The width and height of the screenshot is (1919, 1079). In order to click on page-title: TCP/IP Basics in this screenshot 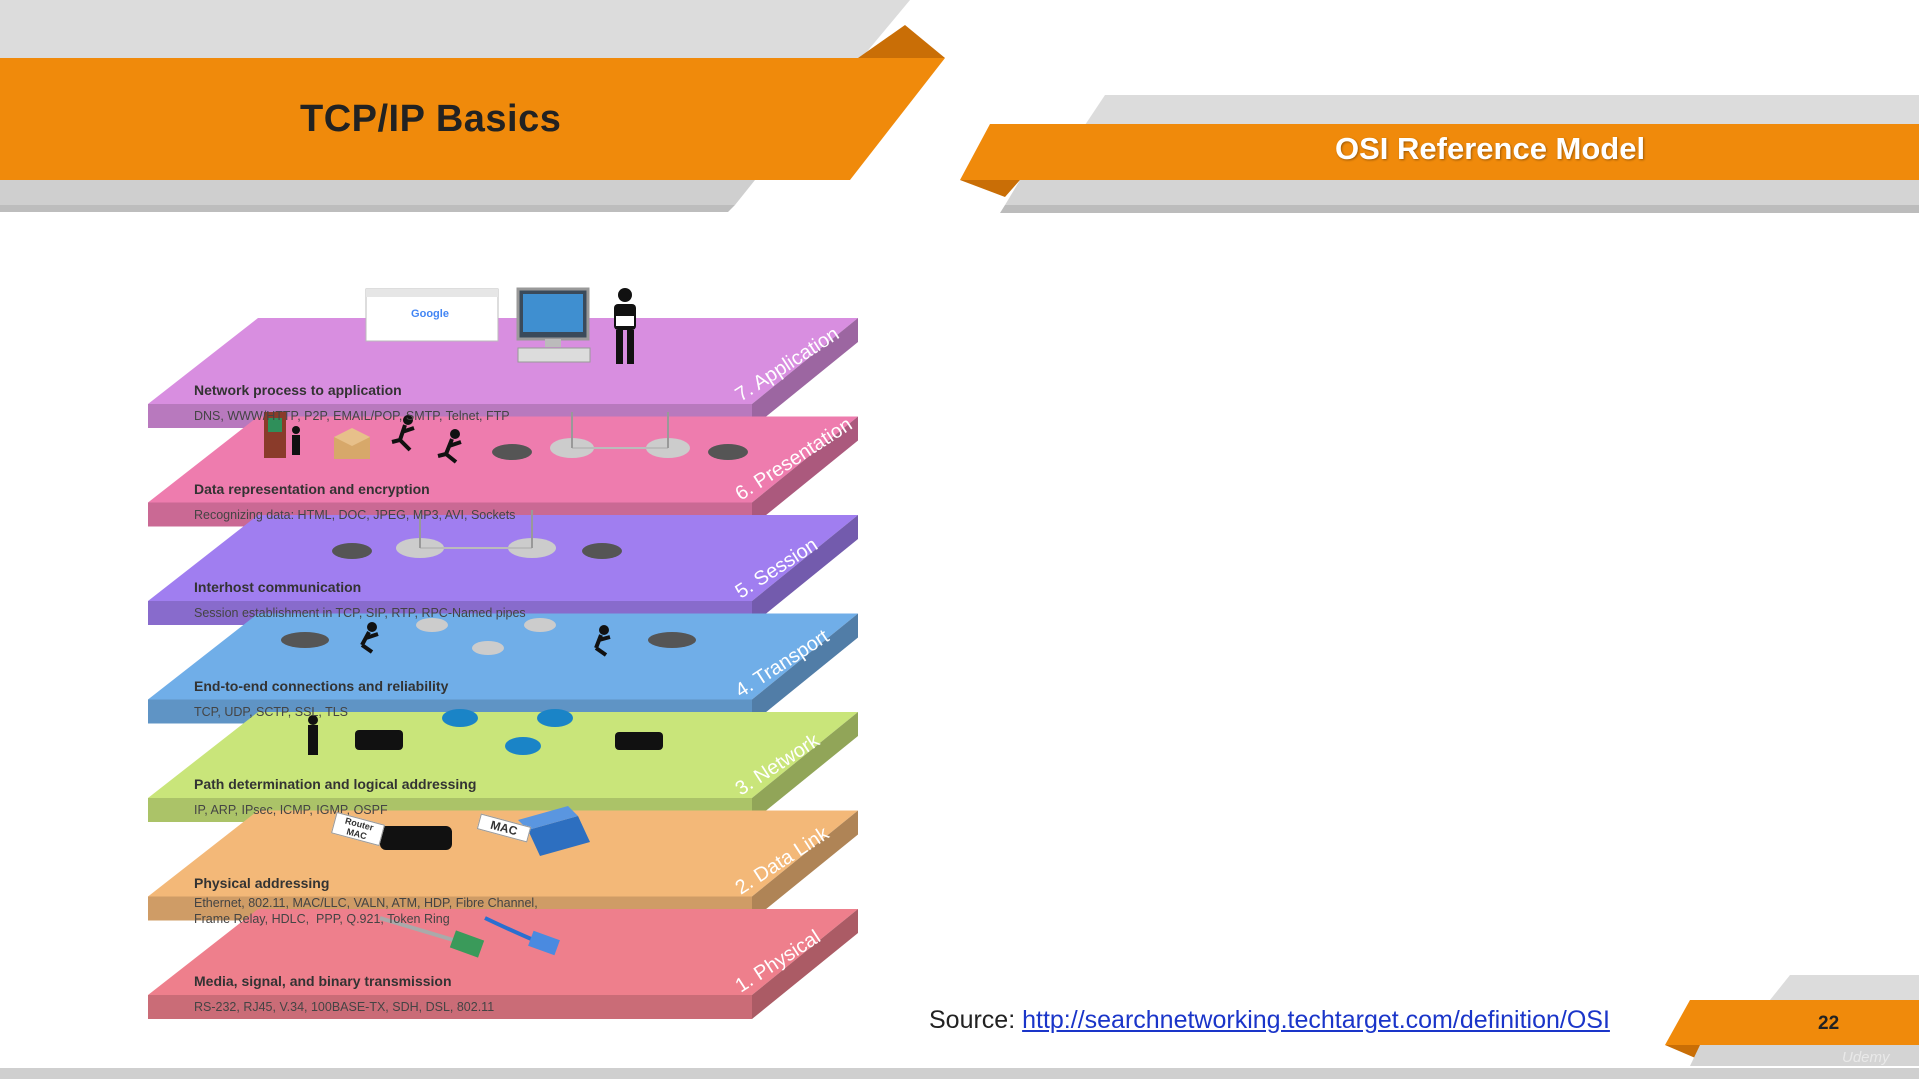, I will do `click(431, 119)`.